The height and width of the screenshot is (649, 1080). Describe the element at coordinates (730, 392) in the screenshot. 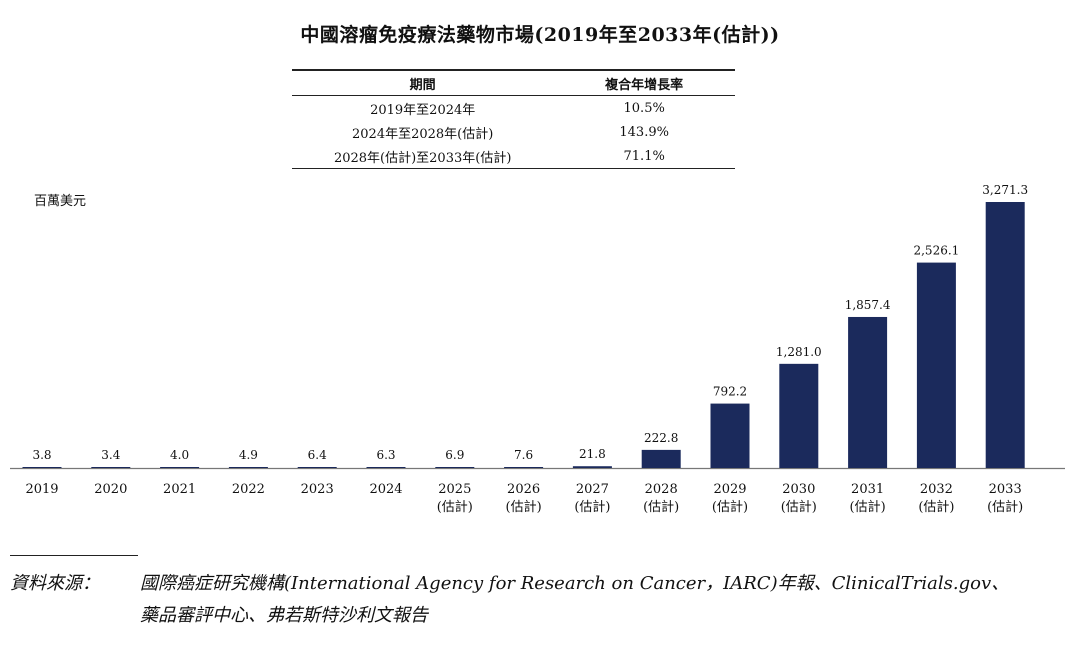

I see `data-label: 792.2` at that location.